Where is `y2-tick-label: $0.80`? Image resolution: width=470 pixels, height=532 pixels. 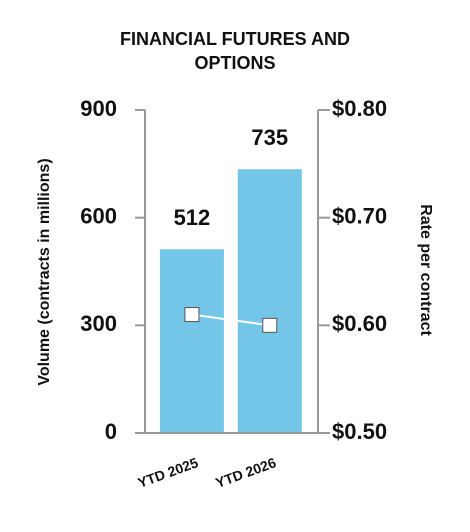 y2-tick-label: $0.80 is located at coordinates (359, 108).